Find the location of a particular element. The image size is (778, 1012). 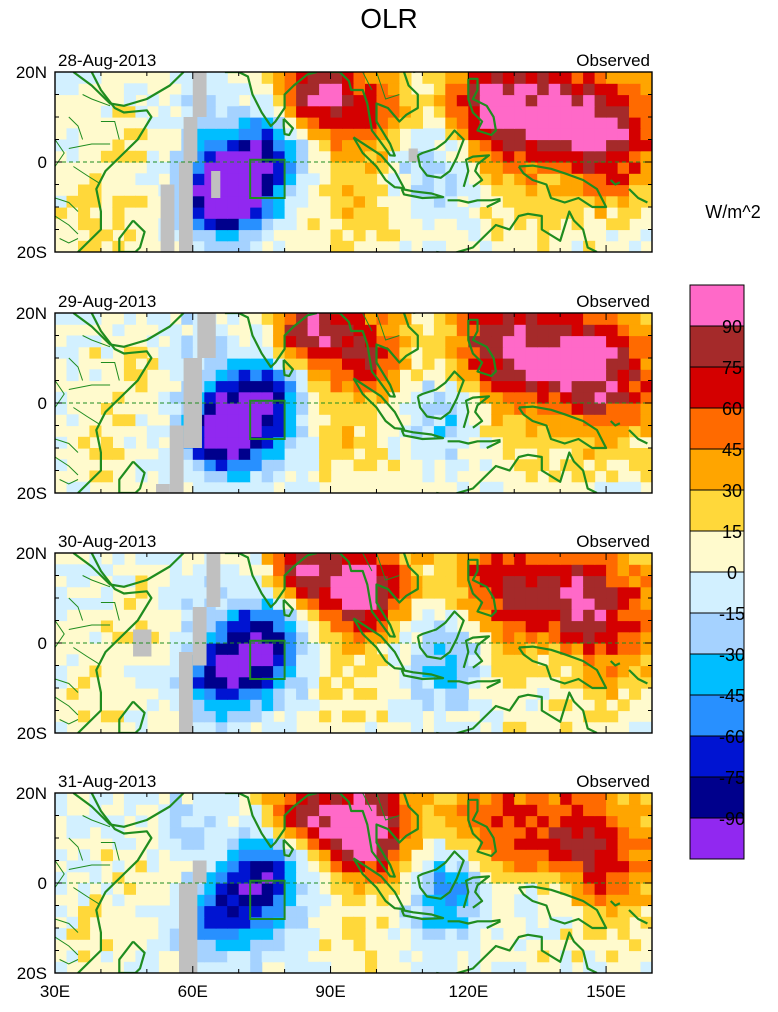

y-tick-label: 20N is located at coordinates (31, 553).